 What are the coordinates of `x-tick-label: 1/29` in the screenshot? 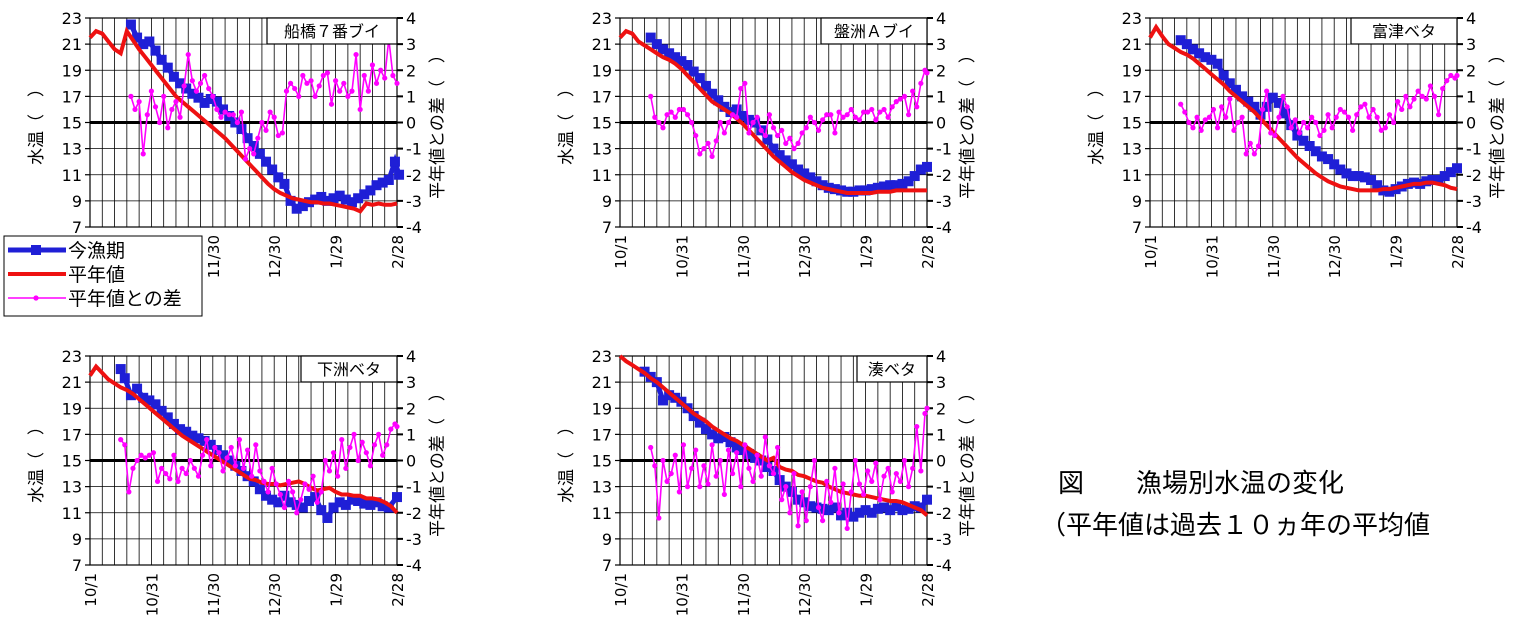 It's located at (1397, 252).